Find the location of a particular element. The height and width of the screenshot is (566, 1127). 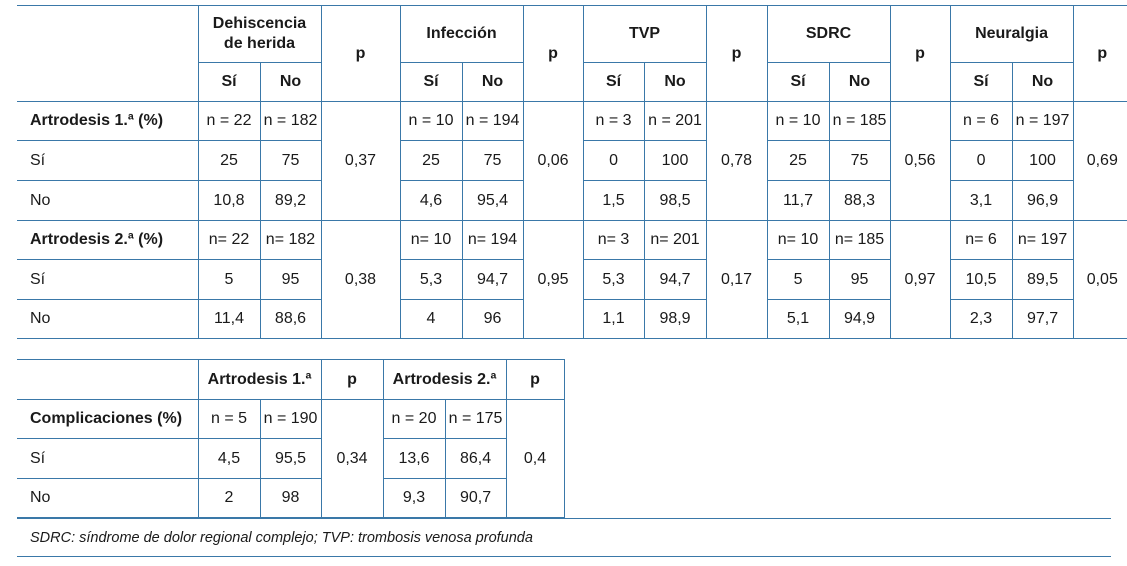

value-cell: 1,5 is located at coordinates (614, 200).